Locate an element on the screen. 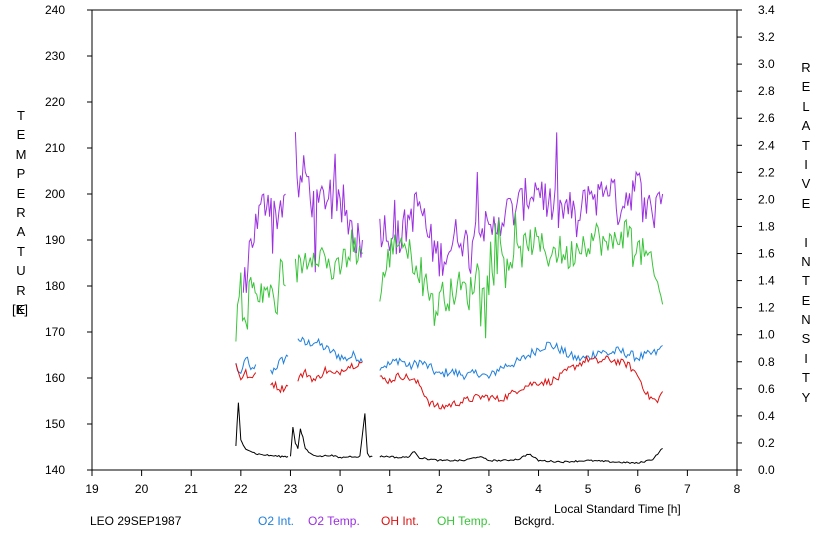 This screenshot has height=535, width=828. y-tick-label-right: 0.4 is located at coordinates (766, 416).